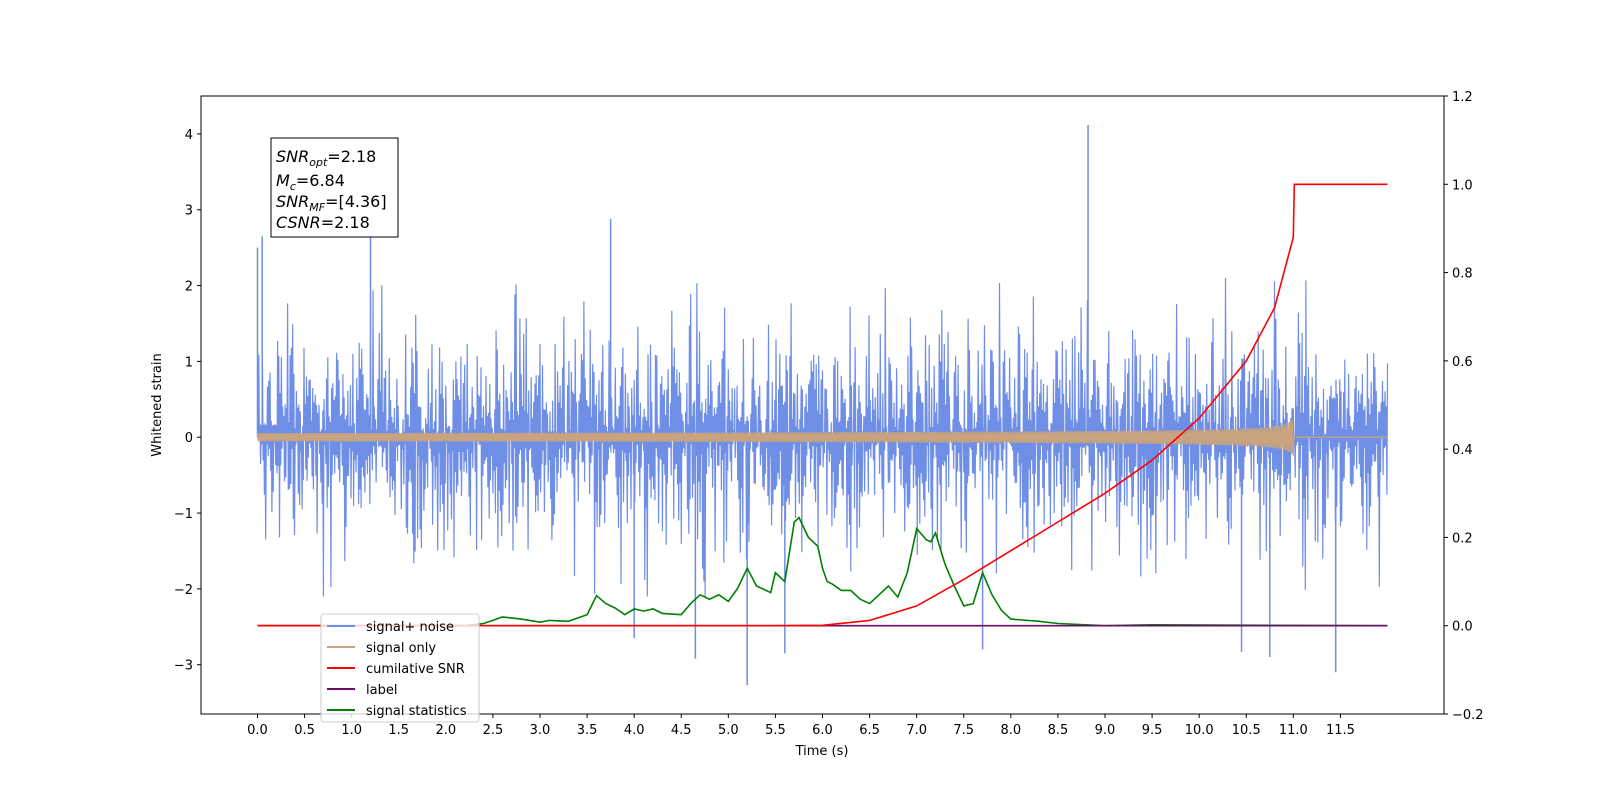 This screenshot has height=800, width=1600. Describe the element at coordinates (401, 648) in the screenshot. I see `legend-label: signal only` at that location.